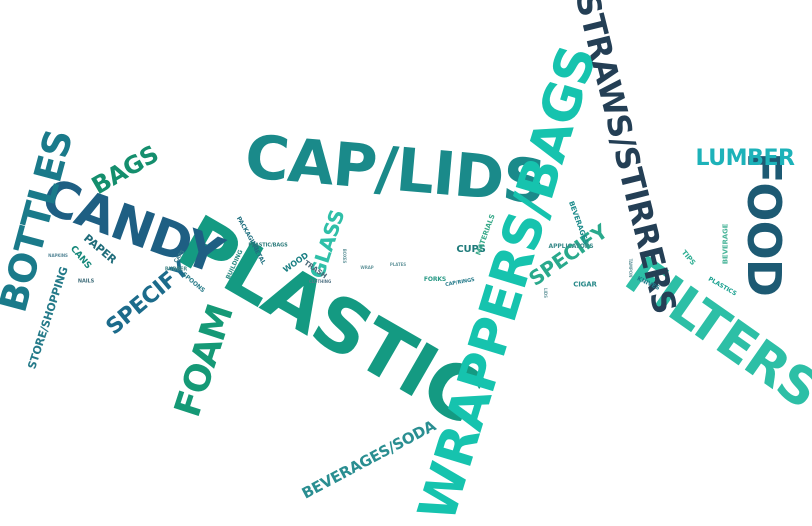  What do you see at coordinates (320, 281) in the screenshot?
I see `word-clothing: CLOTHING` at bounding box center [320, 281].